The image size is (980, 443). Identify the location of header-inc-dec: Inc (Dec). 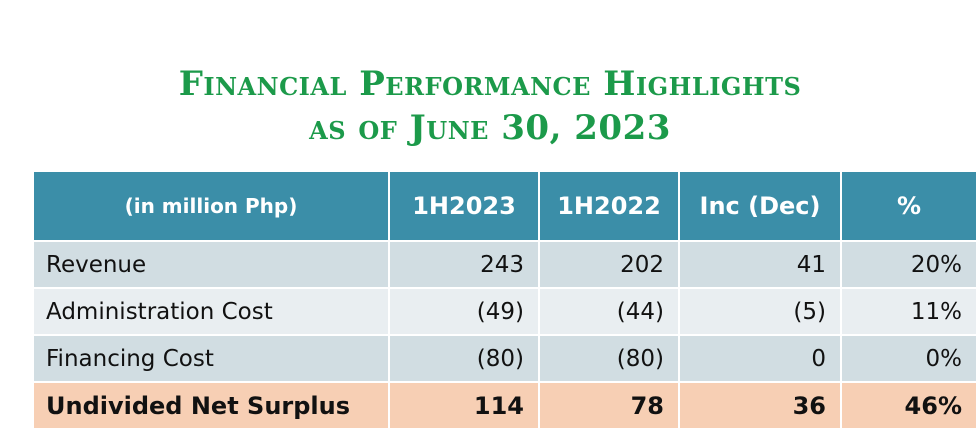
(760, 206).